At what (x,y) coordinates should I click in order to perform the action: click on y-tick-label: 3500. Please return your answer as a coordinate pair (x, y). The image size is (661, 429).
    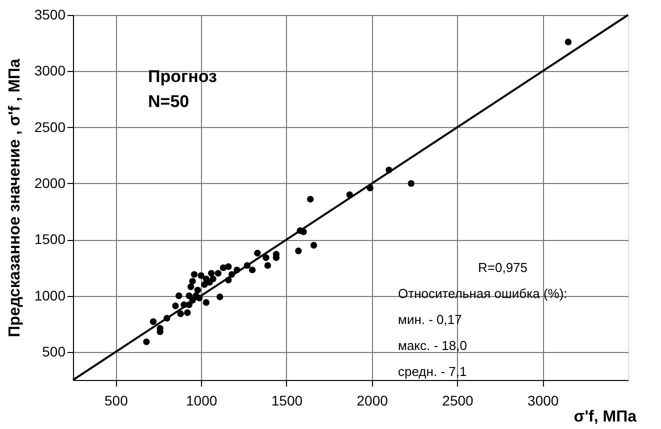
    Looking at the image, I should click on (50, 14).